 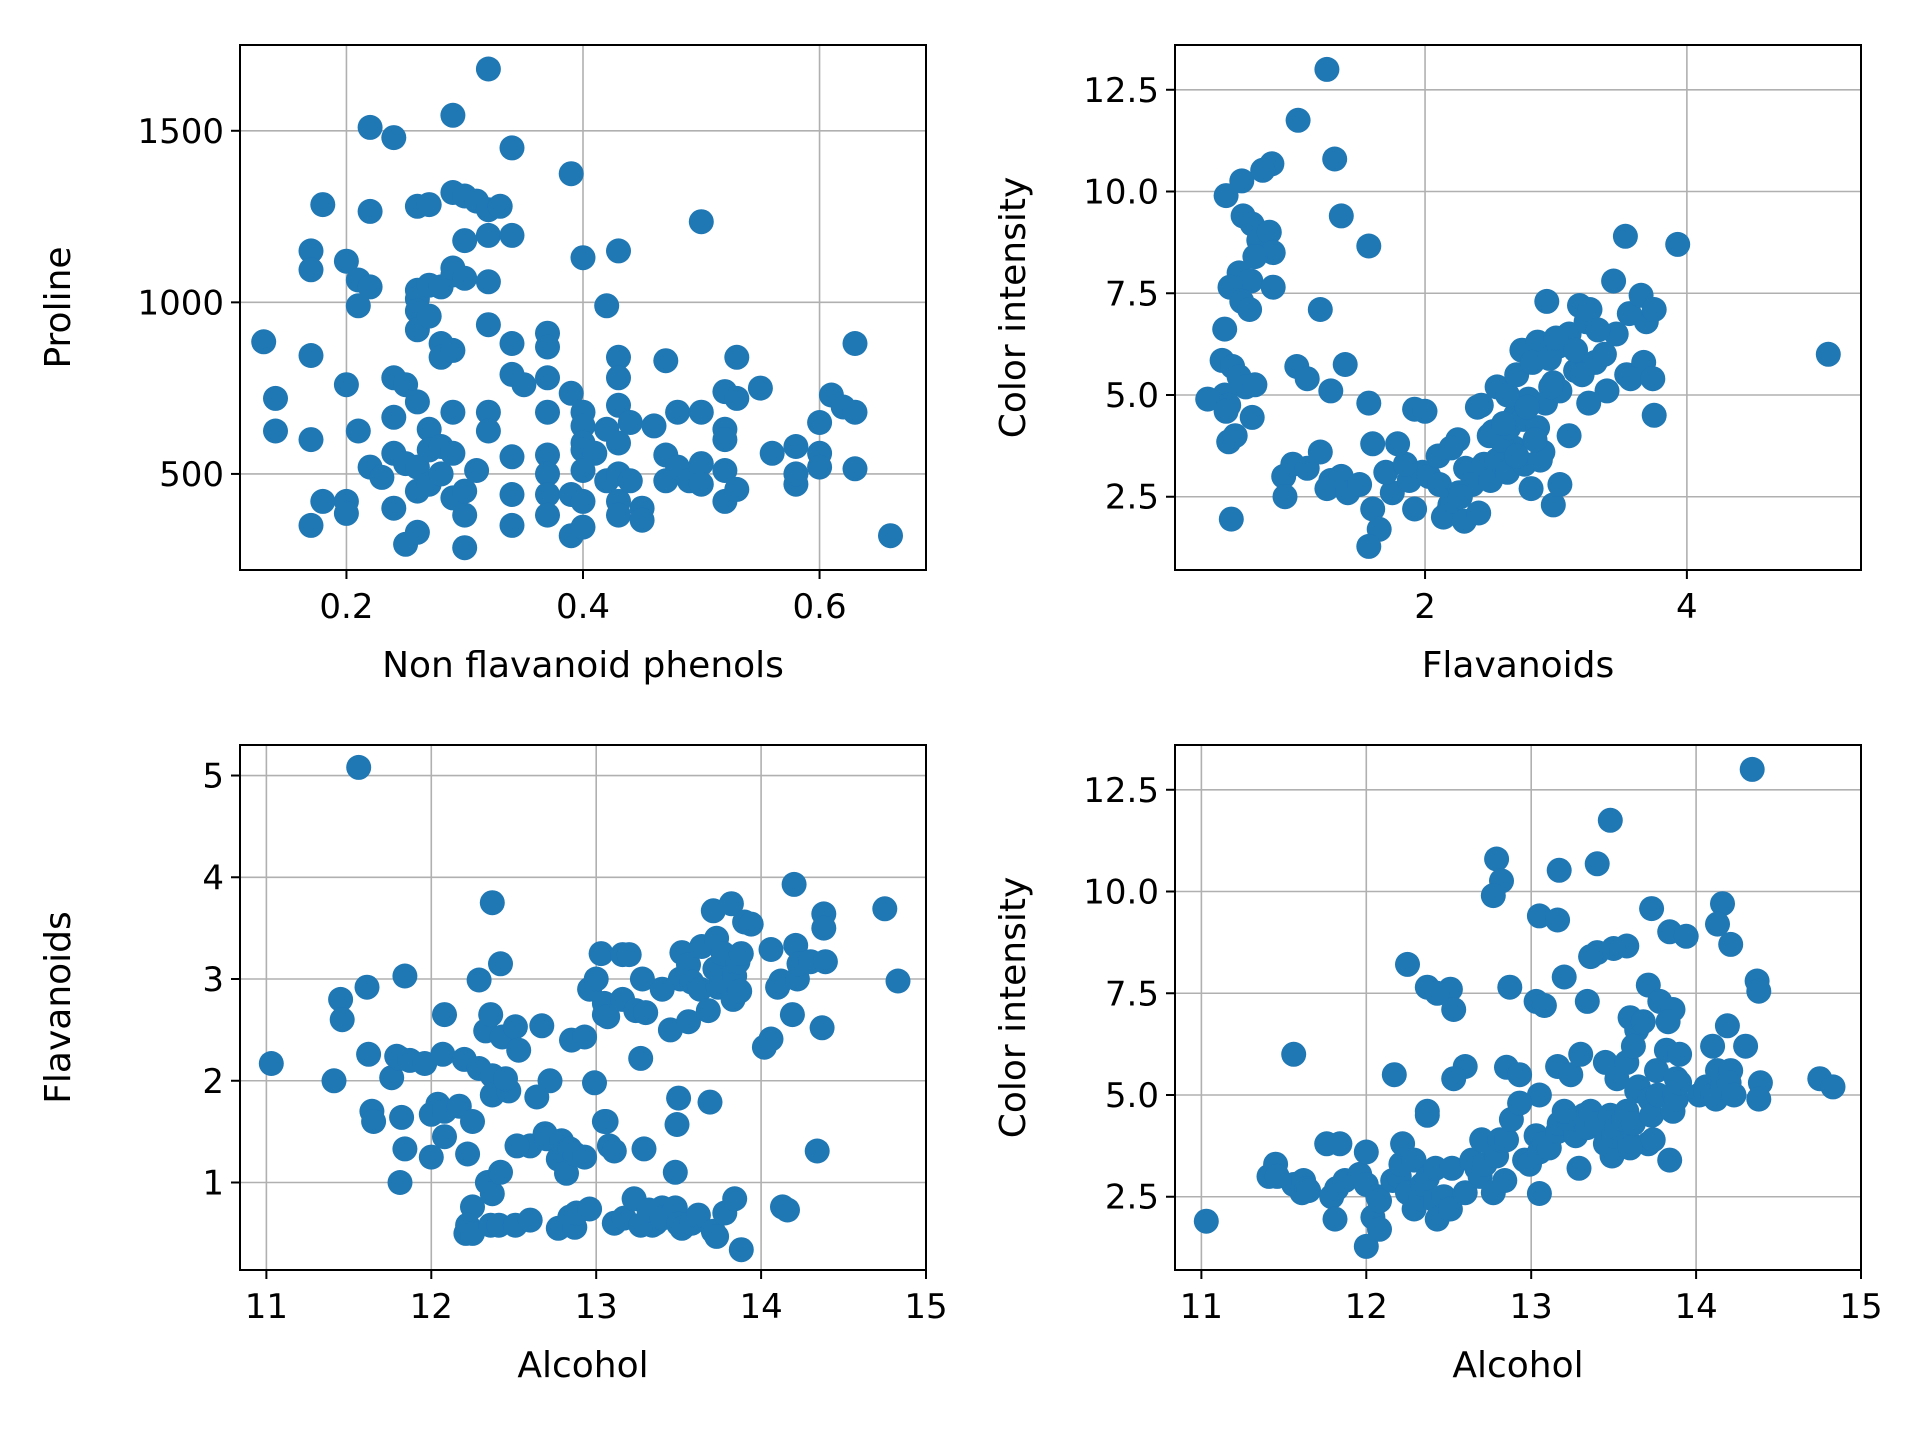 I want to click on y-tick-label: 5, so click(x=213, y=777).